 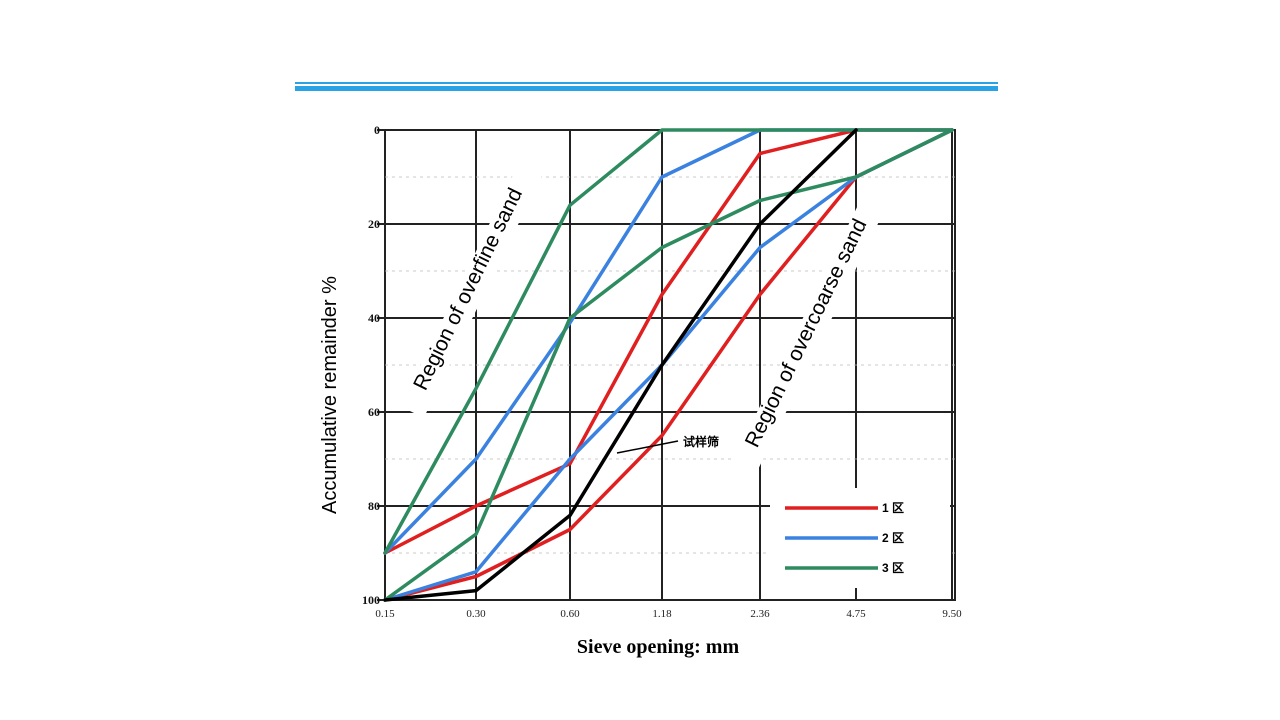 What do you see at coordinates (377, 130) in the screenshot?
I see `y-tick-label: 0` at bounding box center [377, 130].